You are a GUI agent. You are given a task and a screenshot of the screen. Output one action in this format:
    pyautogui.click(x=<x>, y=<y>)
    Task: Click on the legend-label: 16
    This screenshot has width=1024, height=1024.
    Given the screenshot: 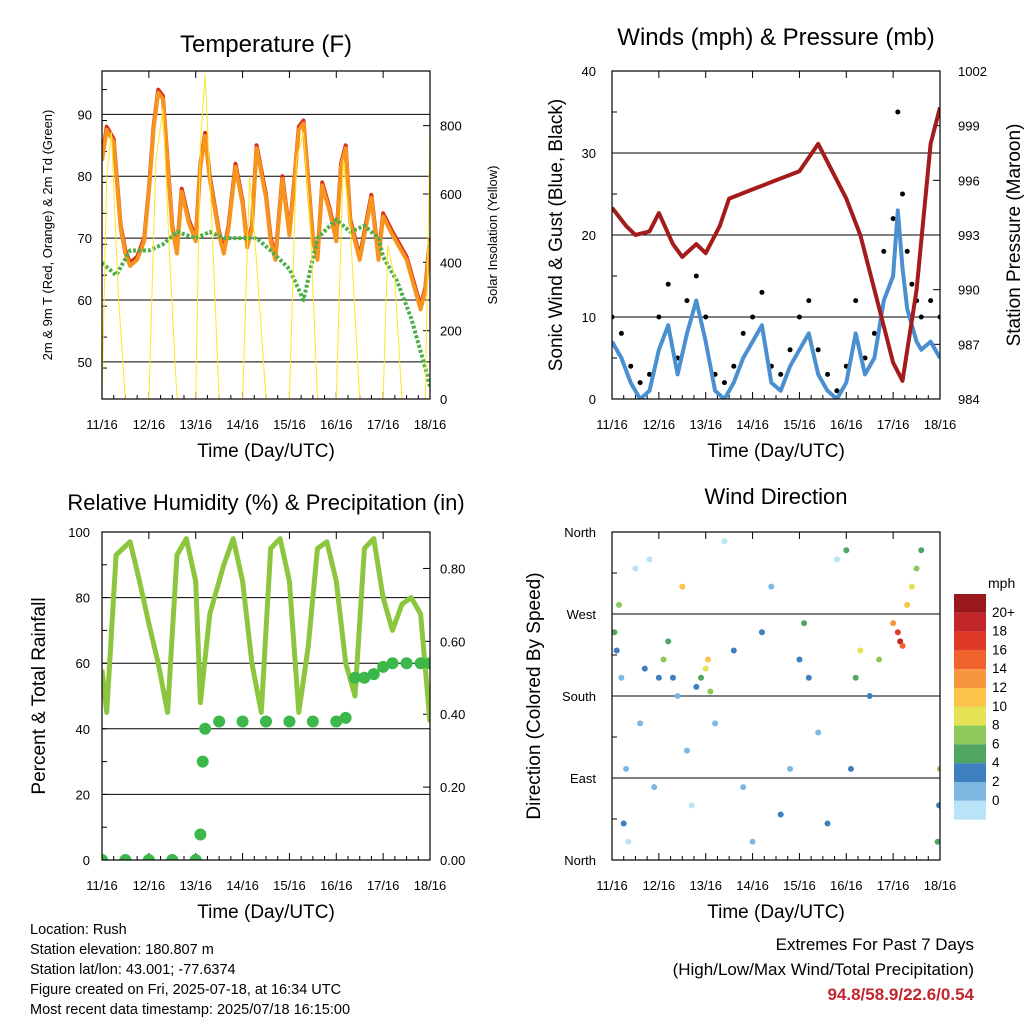 What is the action you would take?
    pyautogui.click(x=999, y=649)
    